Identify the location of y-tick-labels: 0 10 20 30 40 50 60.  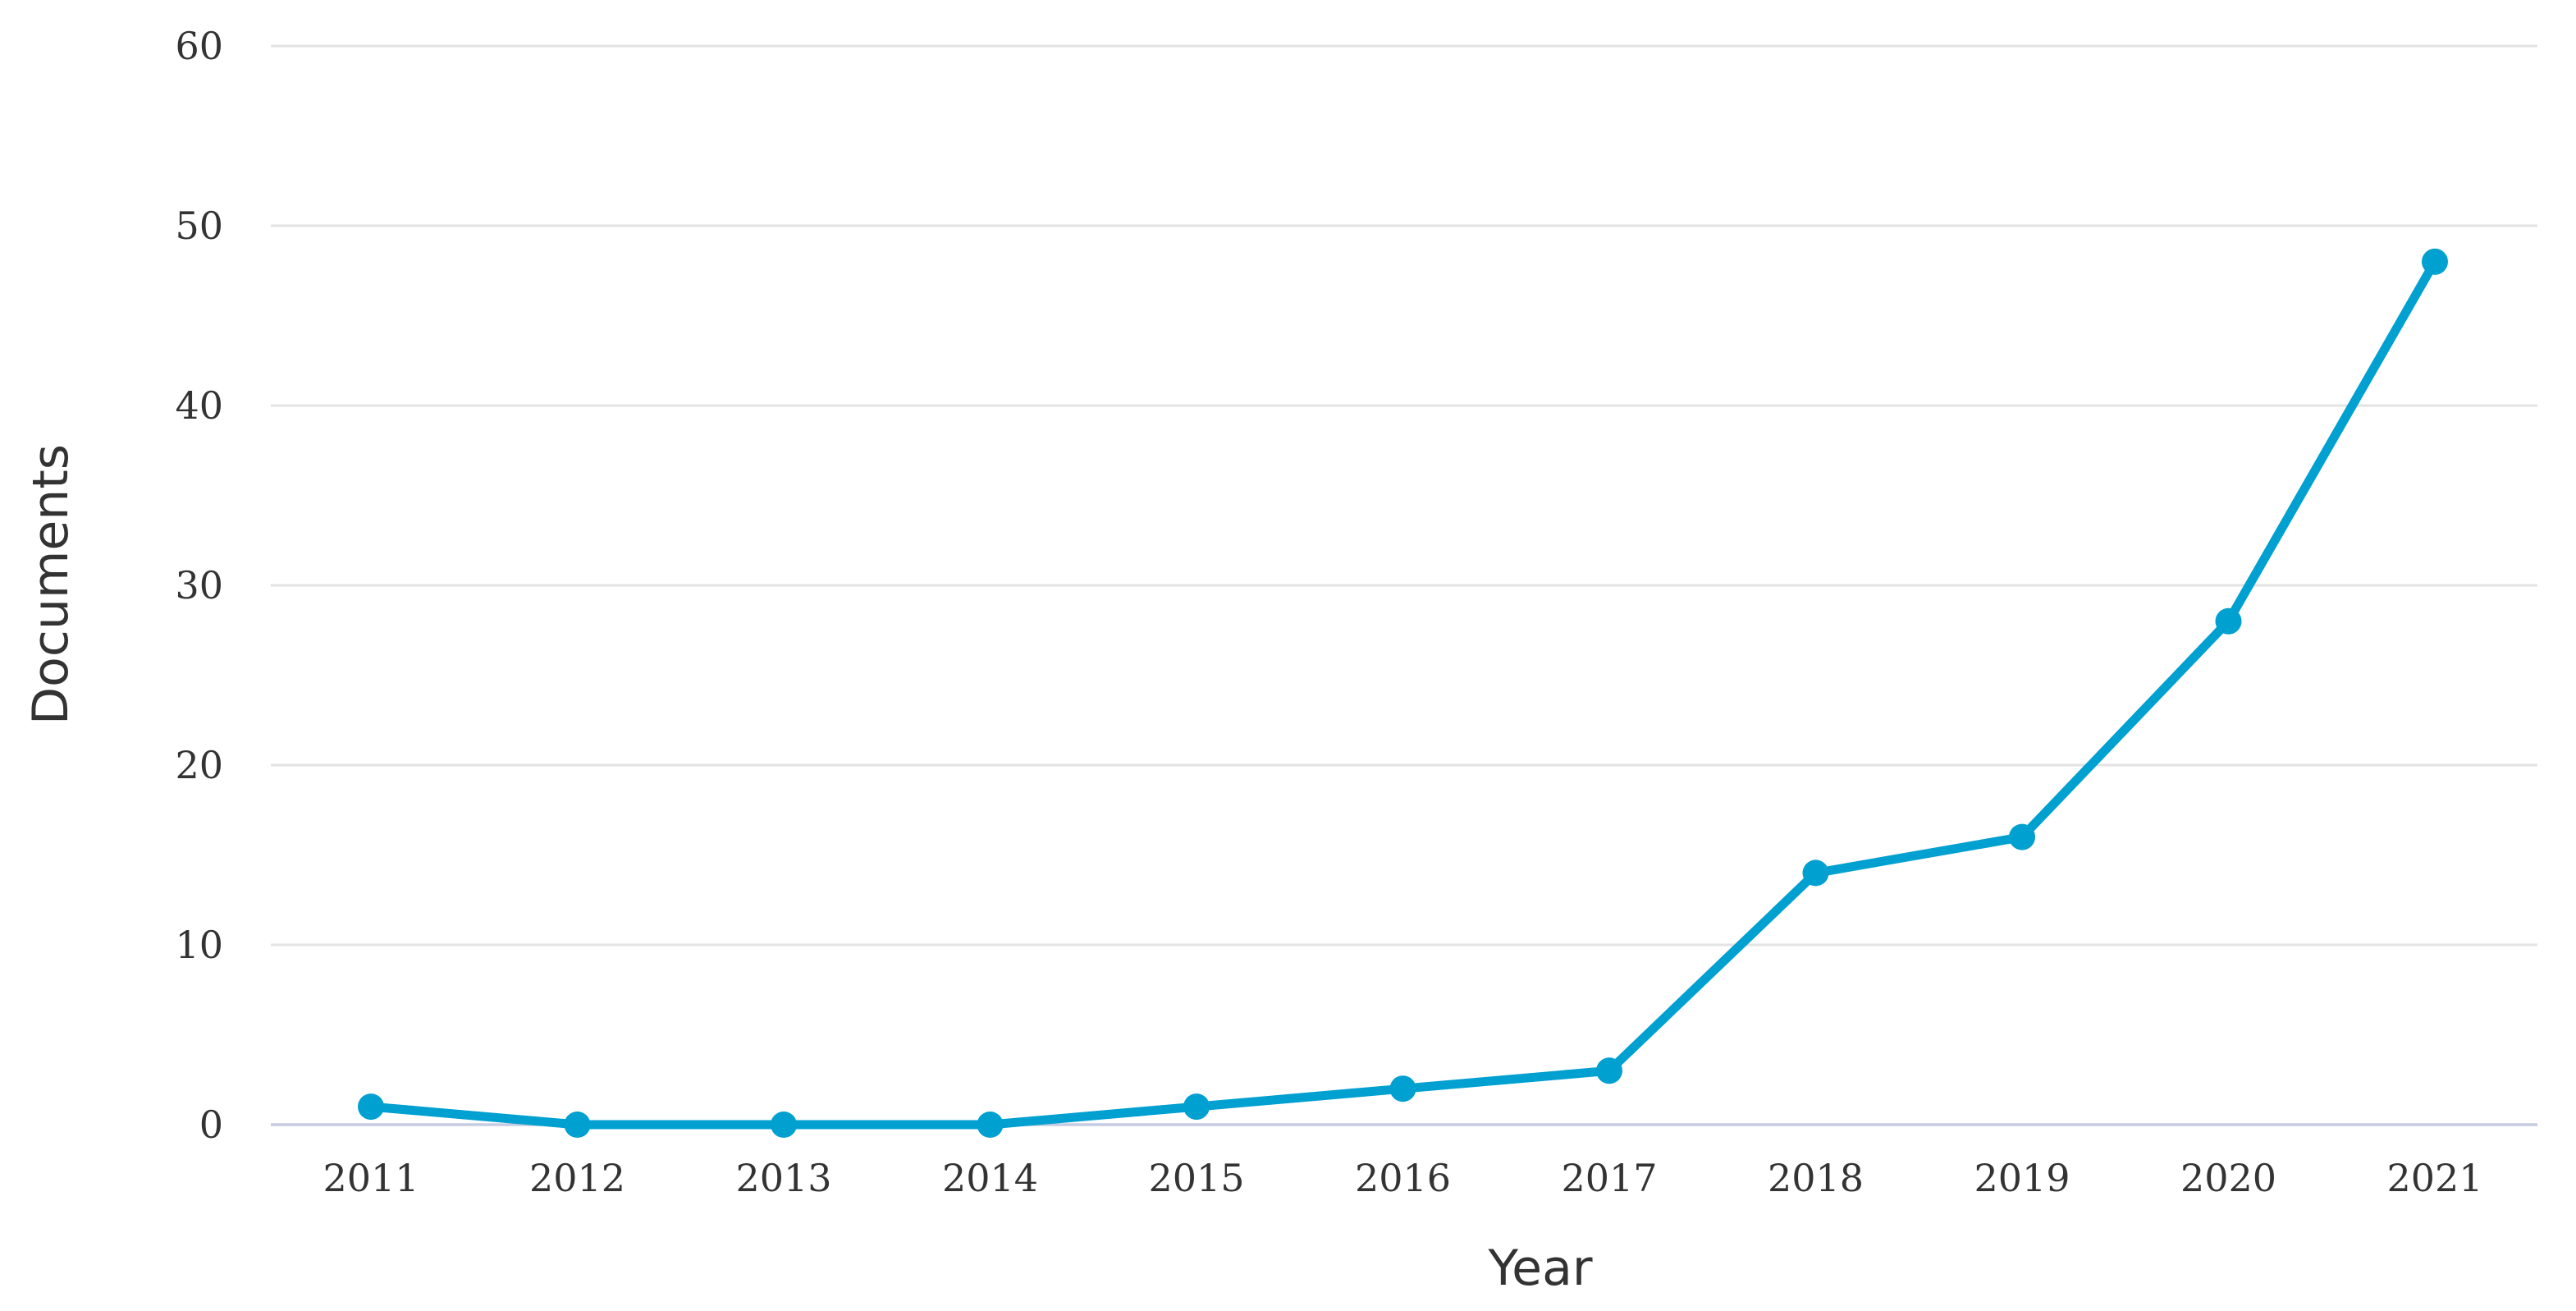
(199, 585).